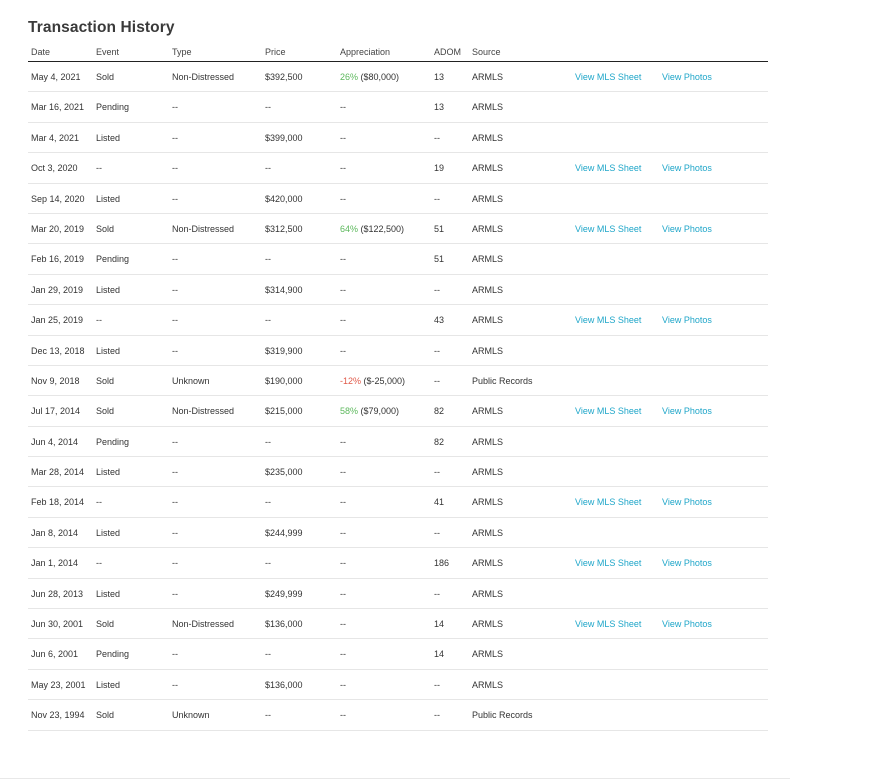 The width and height of the screenshot is (875, 779). What do you see at coordinates (55, 532) in the screenshot?
I see `cell-date: Jan 8, 2014` at bounding box center [55, 532].